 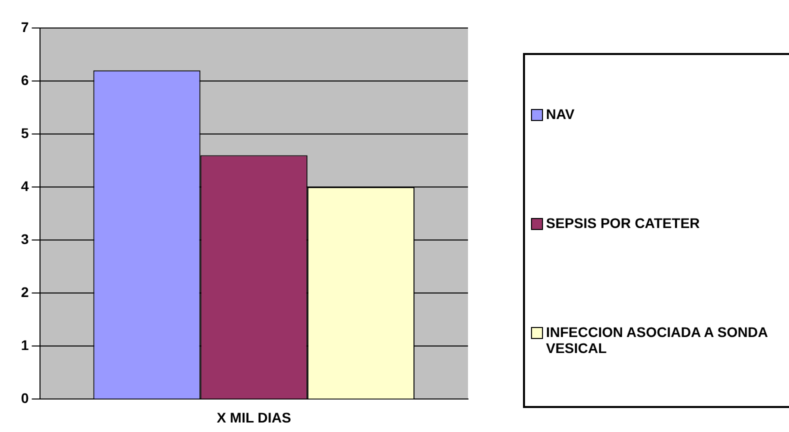 What do you see at coordinates (24, 186) in the screenshot?
I see `y-tick-label: 4` at bounding box center [24, 186].